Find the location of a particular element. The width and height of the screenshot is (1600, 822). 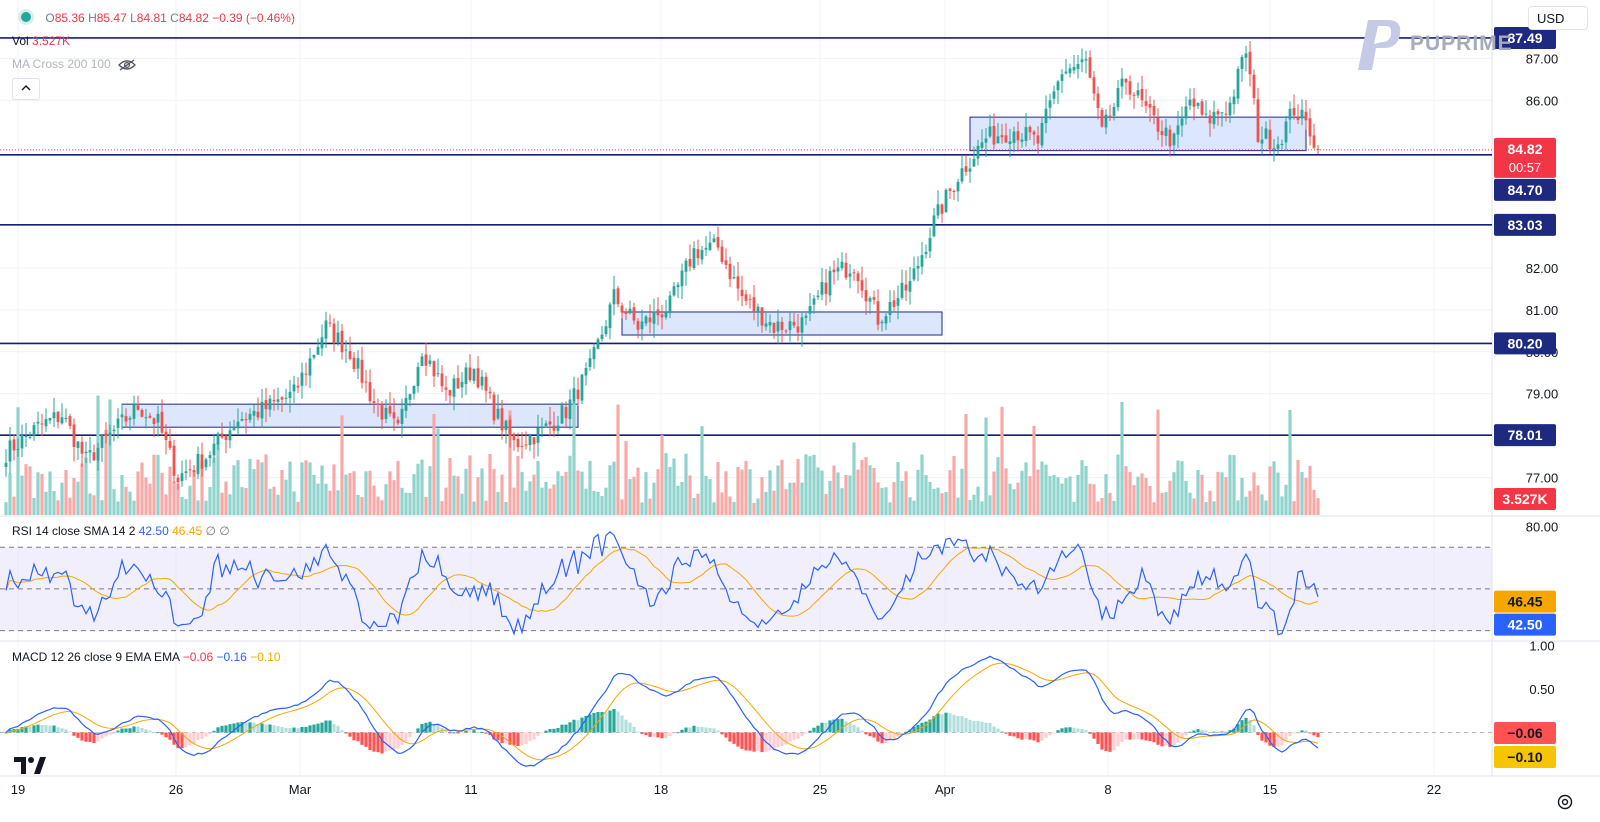

currency-selector: USD is located at coordinates (1558, 18).